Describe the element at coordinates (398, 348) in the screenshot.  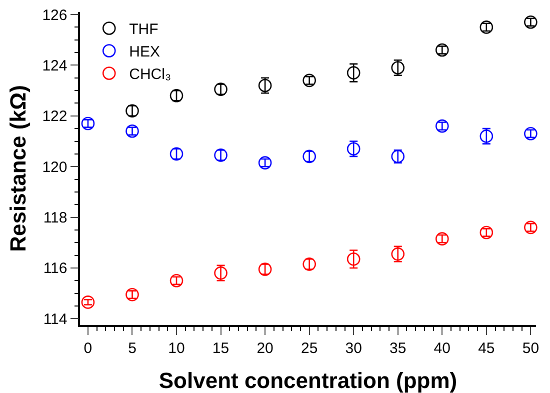
I see `x-tick-label: 35` at that location.